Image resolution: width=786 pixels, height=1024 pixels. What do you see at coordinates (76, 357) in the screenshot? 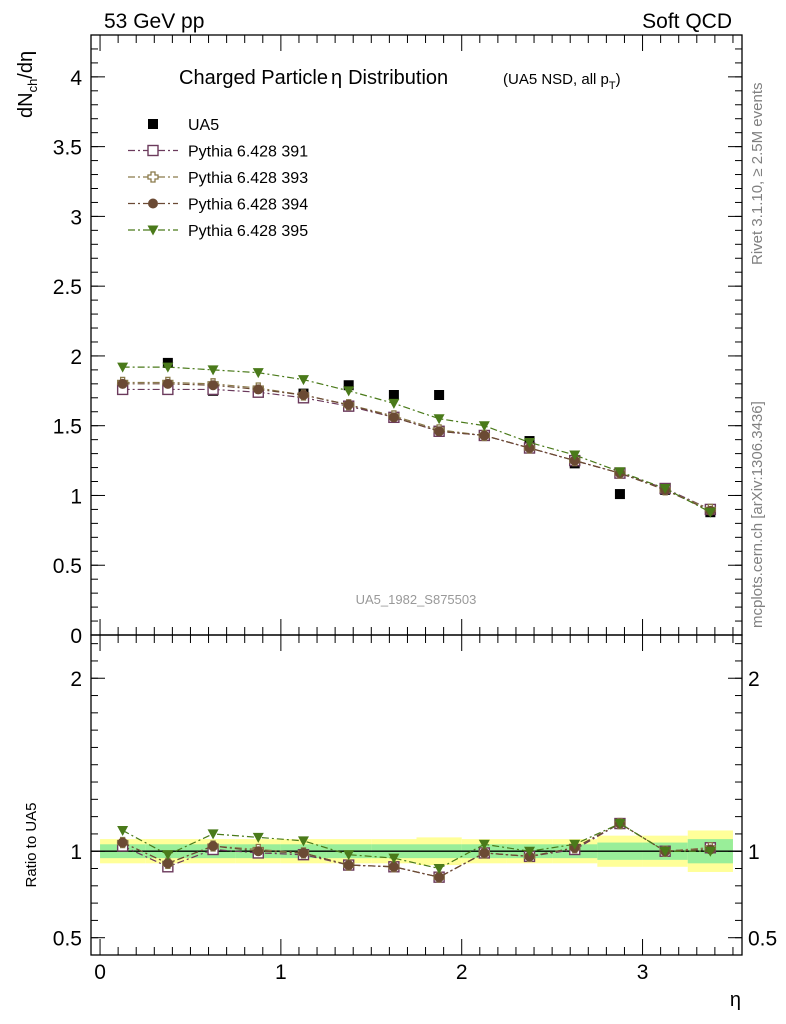
I see `main-y-tick-label: 2` at bounding box center [76, 357].